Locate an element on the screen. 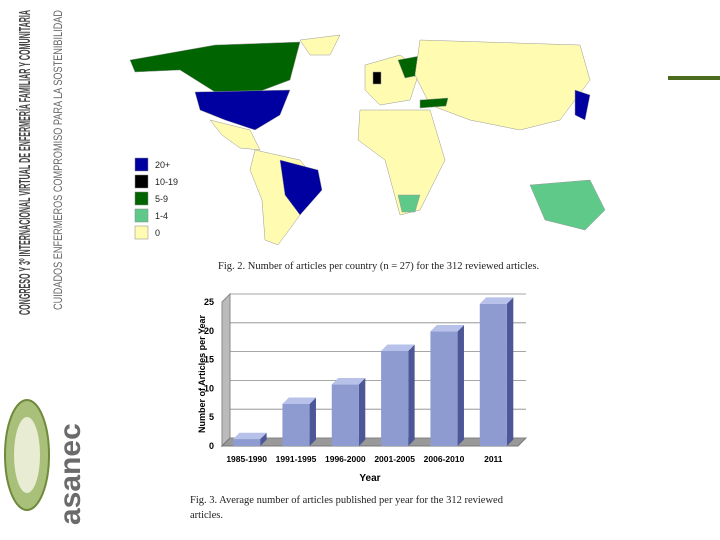 This screenshot has height=540, width=720. y-axis-title: Number of Articles per Year is located at coordinates (202, 373).